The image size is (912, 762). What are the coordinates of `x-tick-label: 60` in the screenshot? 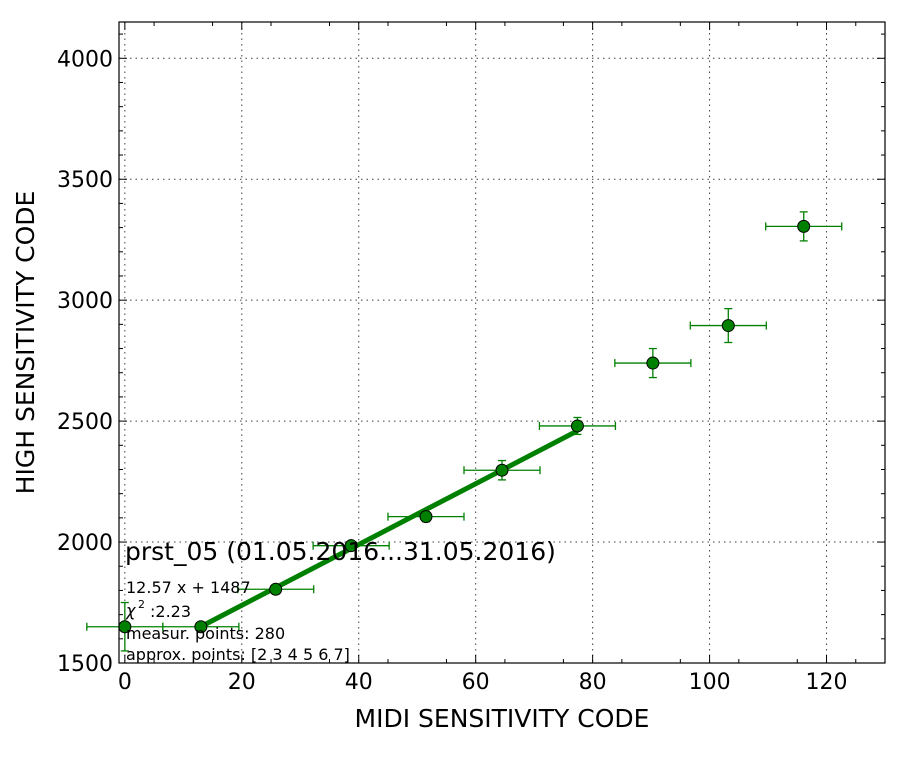 It's located at (476, 682).